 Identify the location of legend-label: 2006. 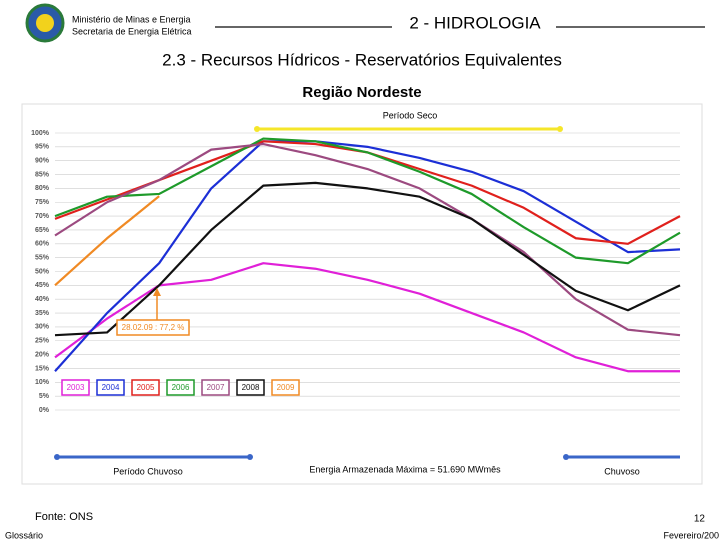
(181, 387).